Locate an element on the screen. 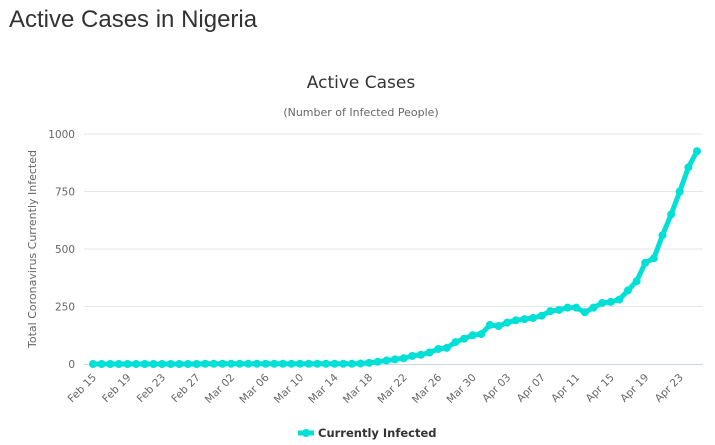 The height and width of the screenshot is (445, 715). x-tick-label: Mar 06 is located at coordinates (254, 388).